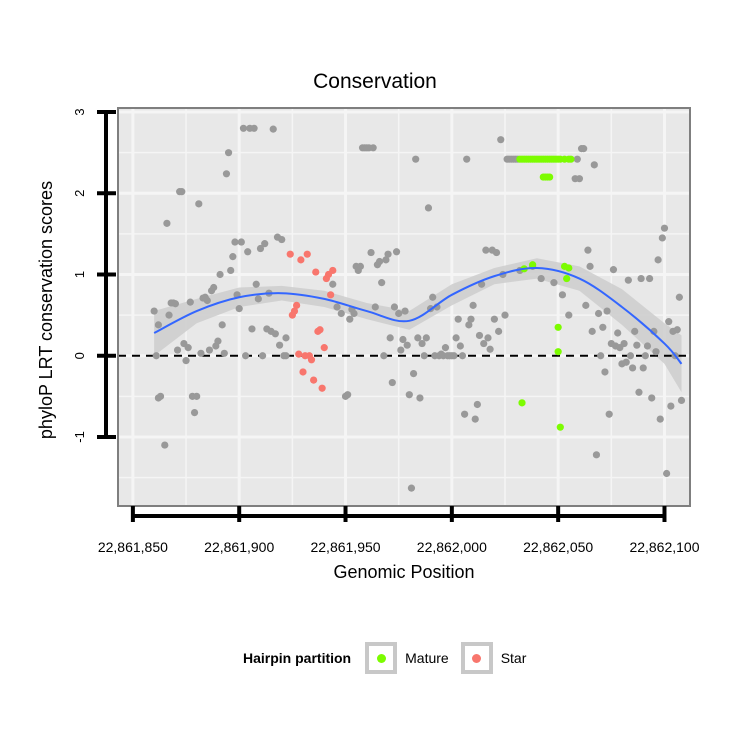  I want to click on x-tick-label: 22,862,100, so click(664, 547).